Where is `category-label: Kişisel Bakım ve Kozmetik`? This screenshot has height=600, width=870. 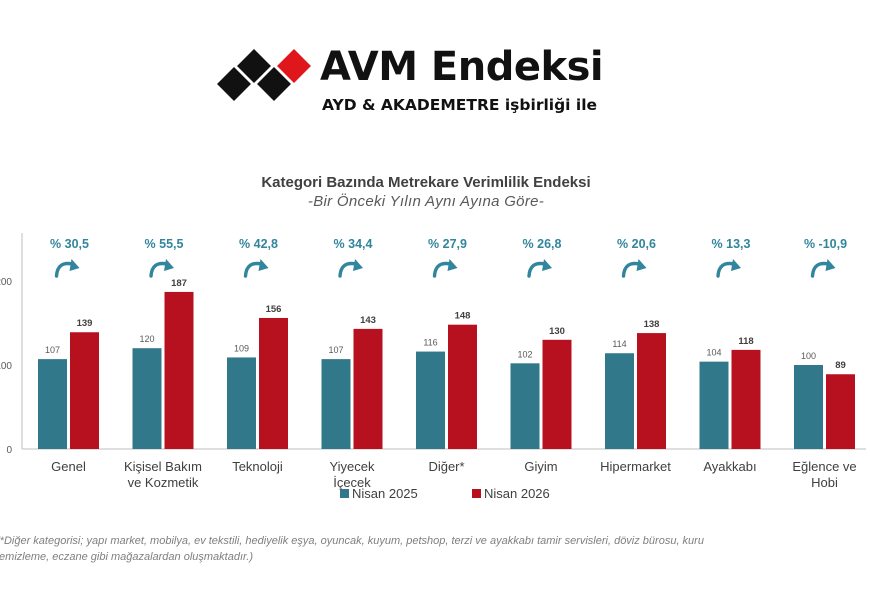 category-label: Kişisel Bakım ve Kozmetik is located at coordinates (163, 474).